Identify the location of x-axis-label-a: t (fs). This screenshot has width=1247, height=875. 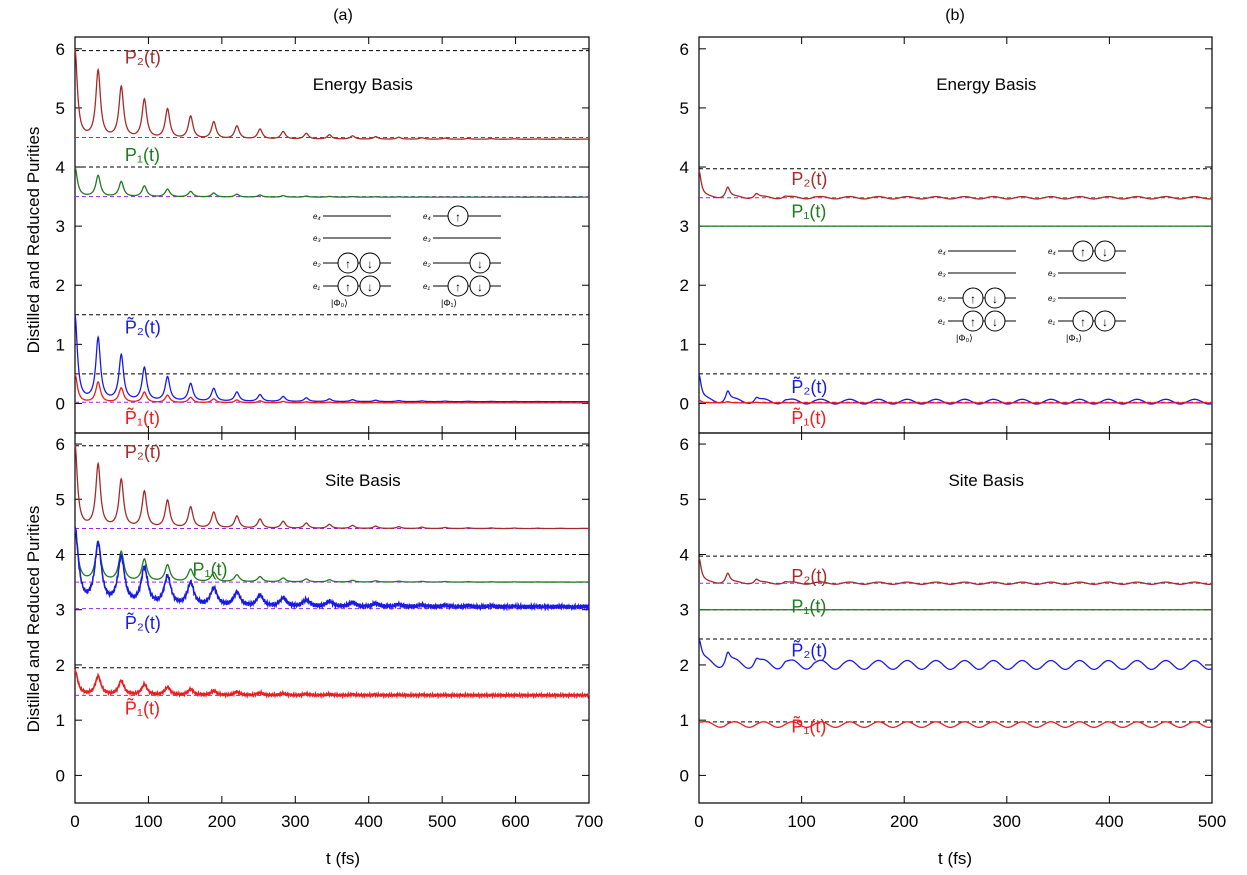
(343, 858).